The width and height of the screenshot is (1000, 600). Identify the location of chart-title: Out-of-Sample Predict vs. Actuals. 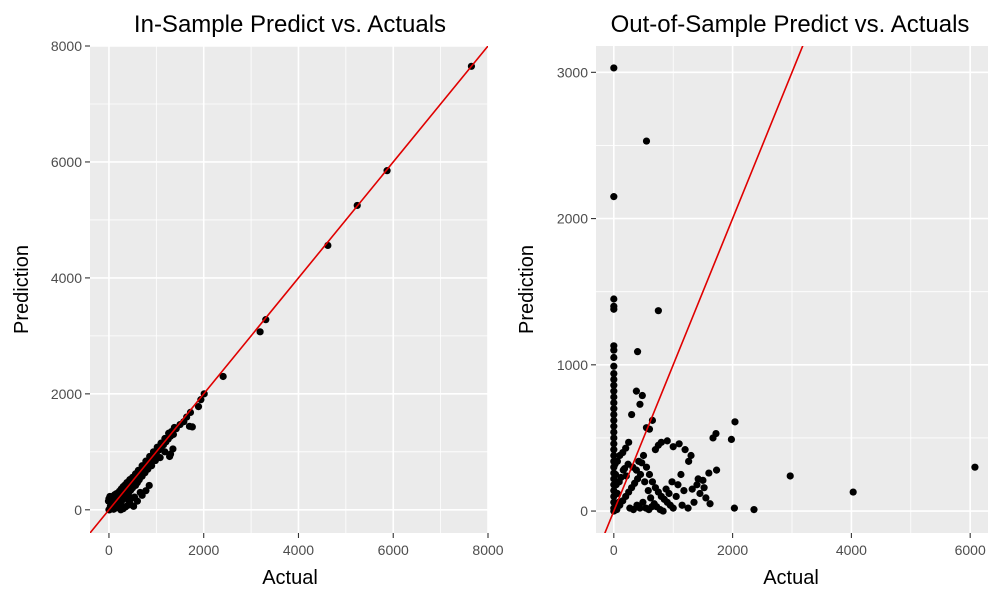
(790, 24).